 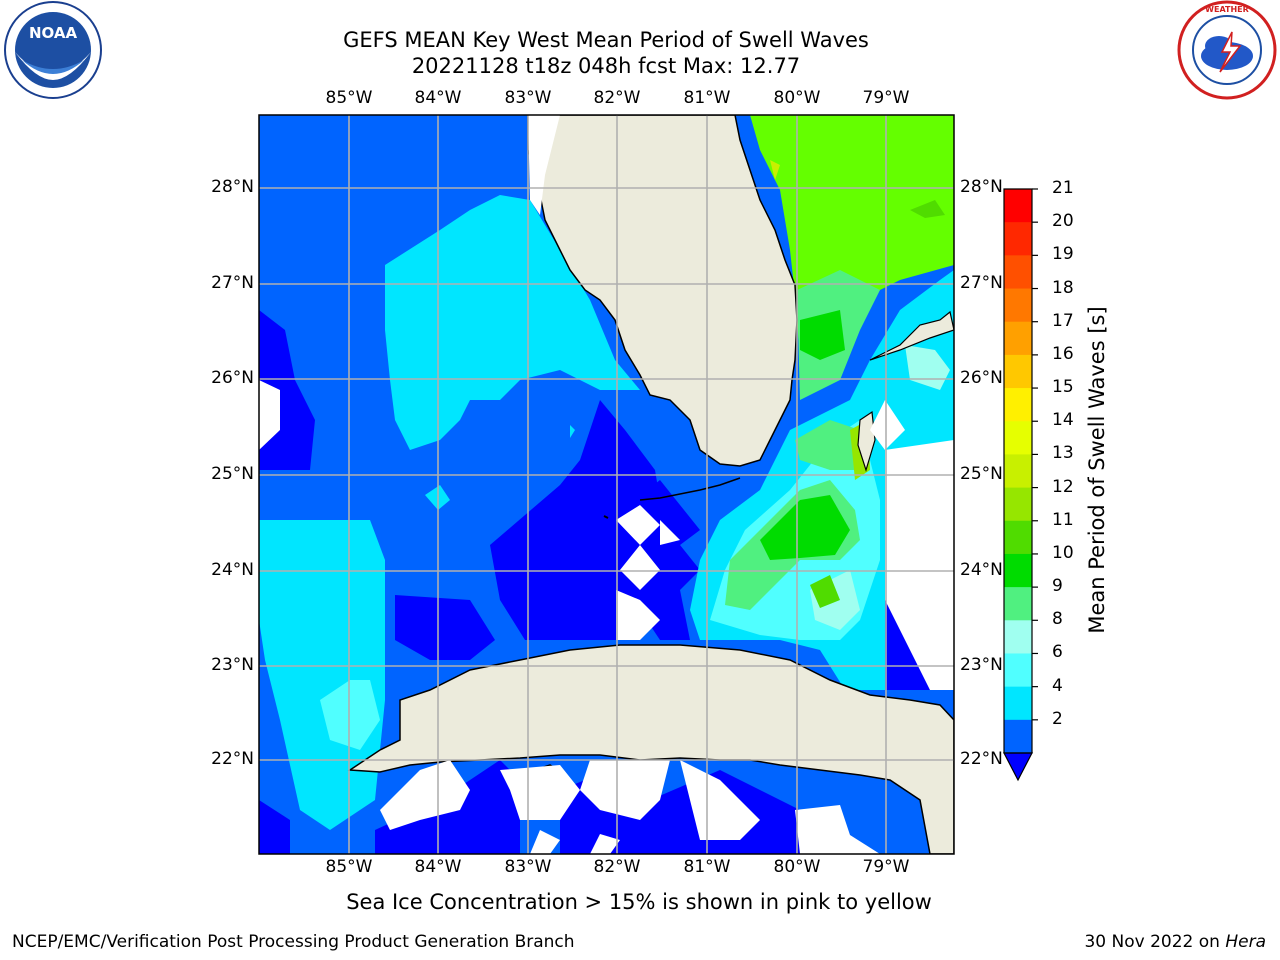 I want to click on colorbar-tick-label: 13, so click(x=1063, y=453).